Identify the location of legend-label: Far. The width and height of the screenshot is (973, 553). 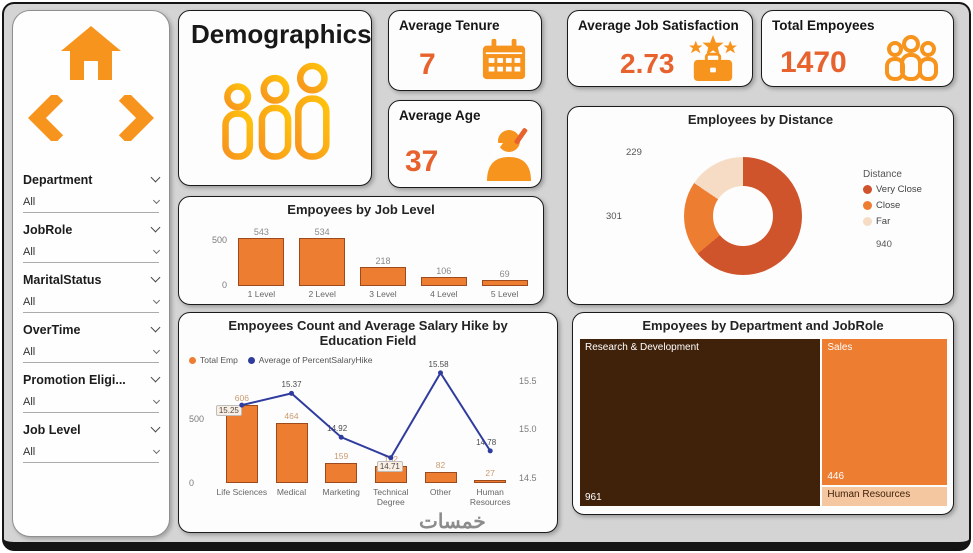
(883, 221).